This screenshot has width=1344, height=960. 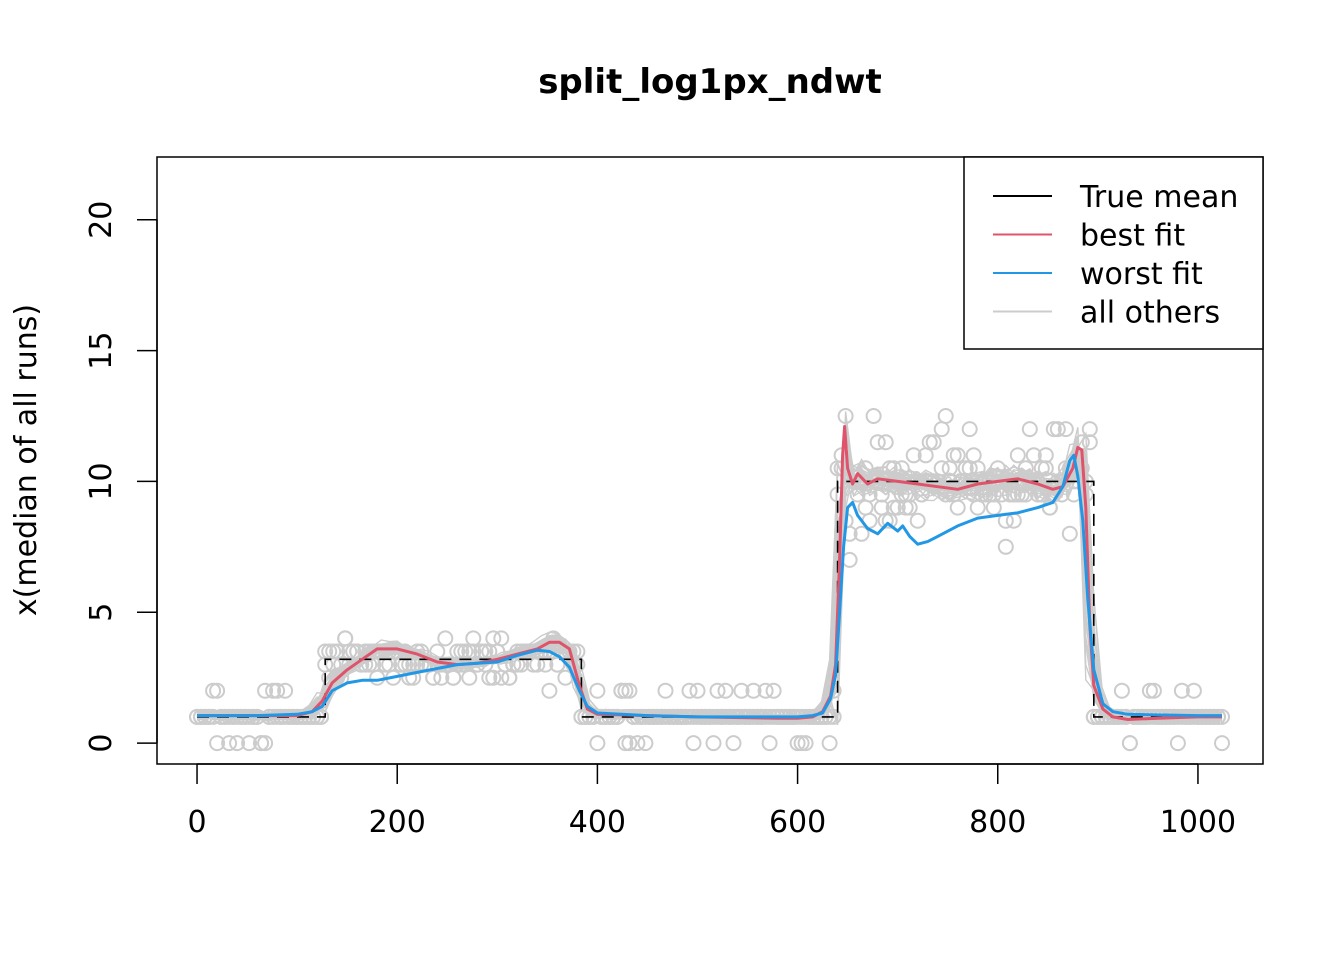 What do you see at coordinates (1150, 313) in the screenshot?
I see `legend-label: all others` at bounding box center [1150, 313].